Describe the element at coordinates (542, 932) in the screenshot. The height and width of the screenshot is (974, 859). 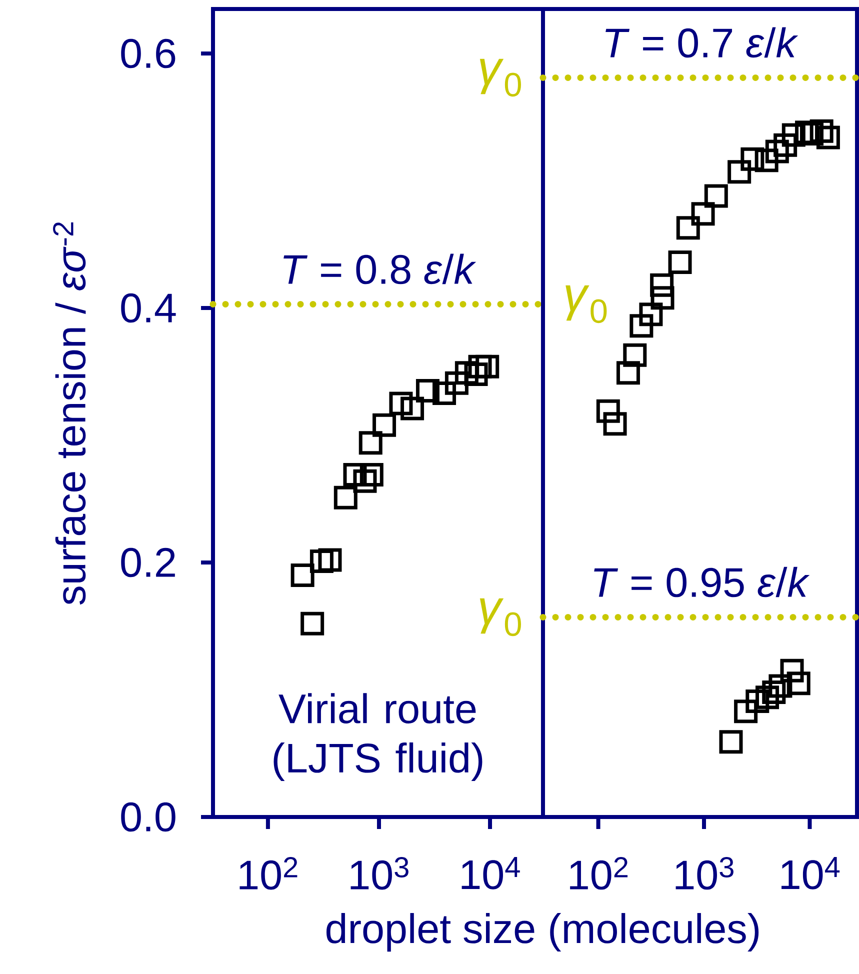
I see `x-axis-title: droplet size (molecules)` at that location.